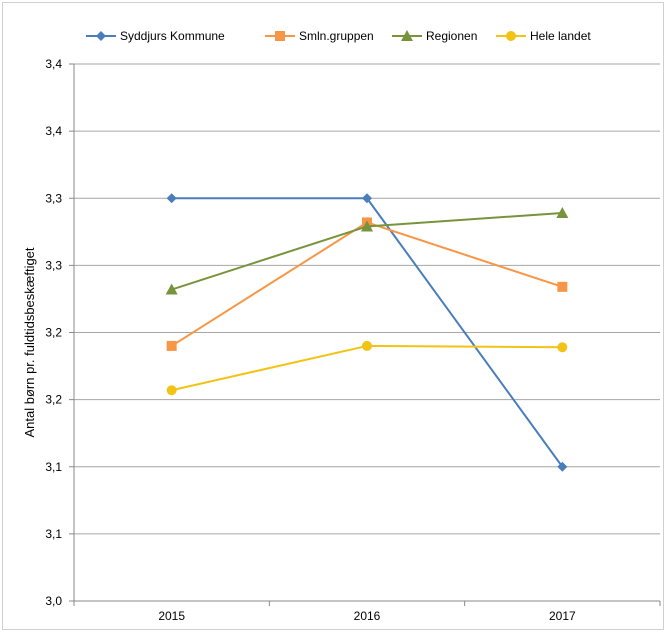 The image size is (667, 632). Describe the element at coordinates (172, 36) in the screenshot. I see `legend-label: Syddjurs Kommune` at that location.